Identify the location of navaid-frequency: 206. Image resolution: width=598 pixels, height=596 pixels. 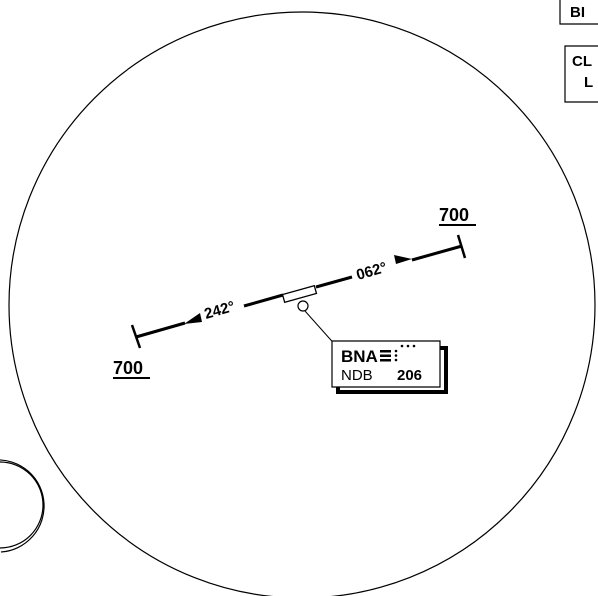
(409, 375).